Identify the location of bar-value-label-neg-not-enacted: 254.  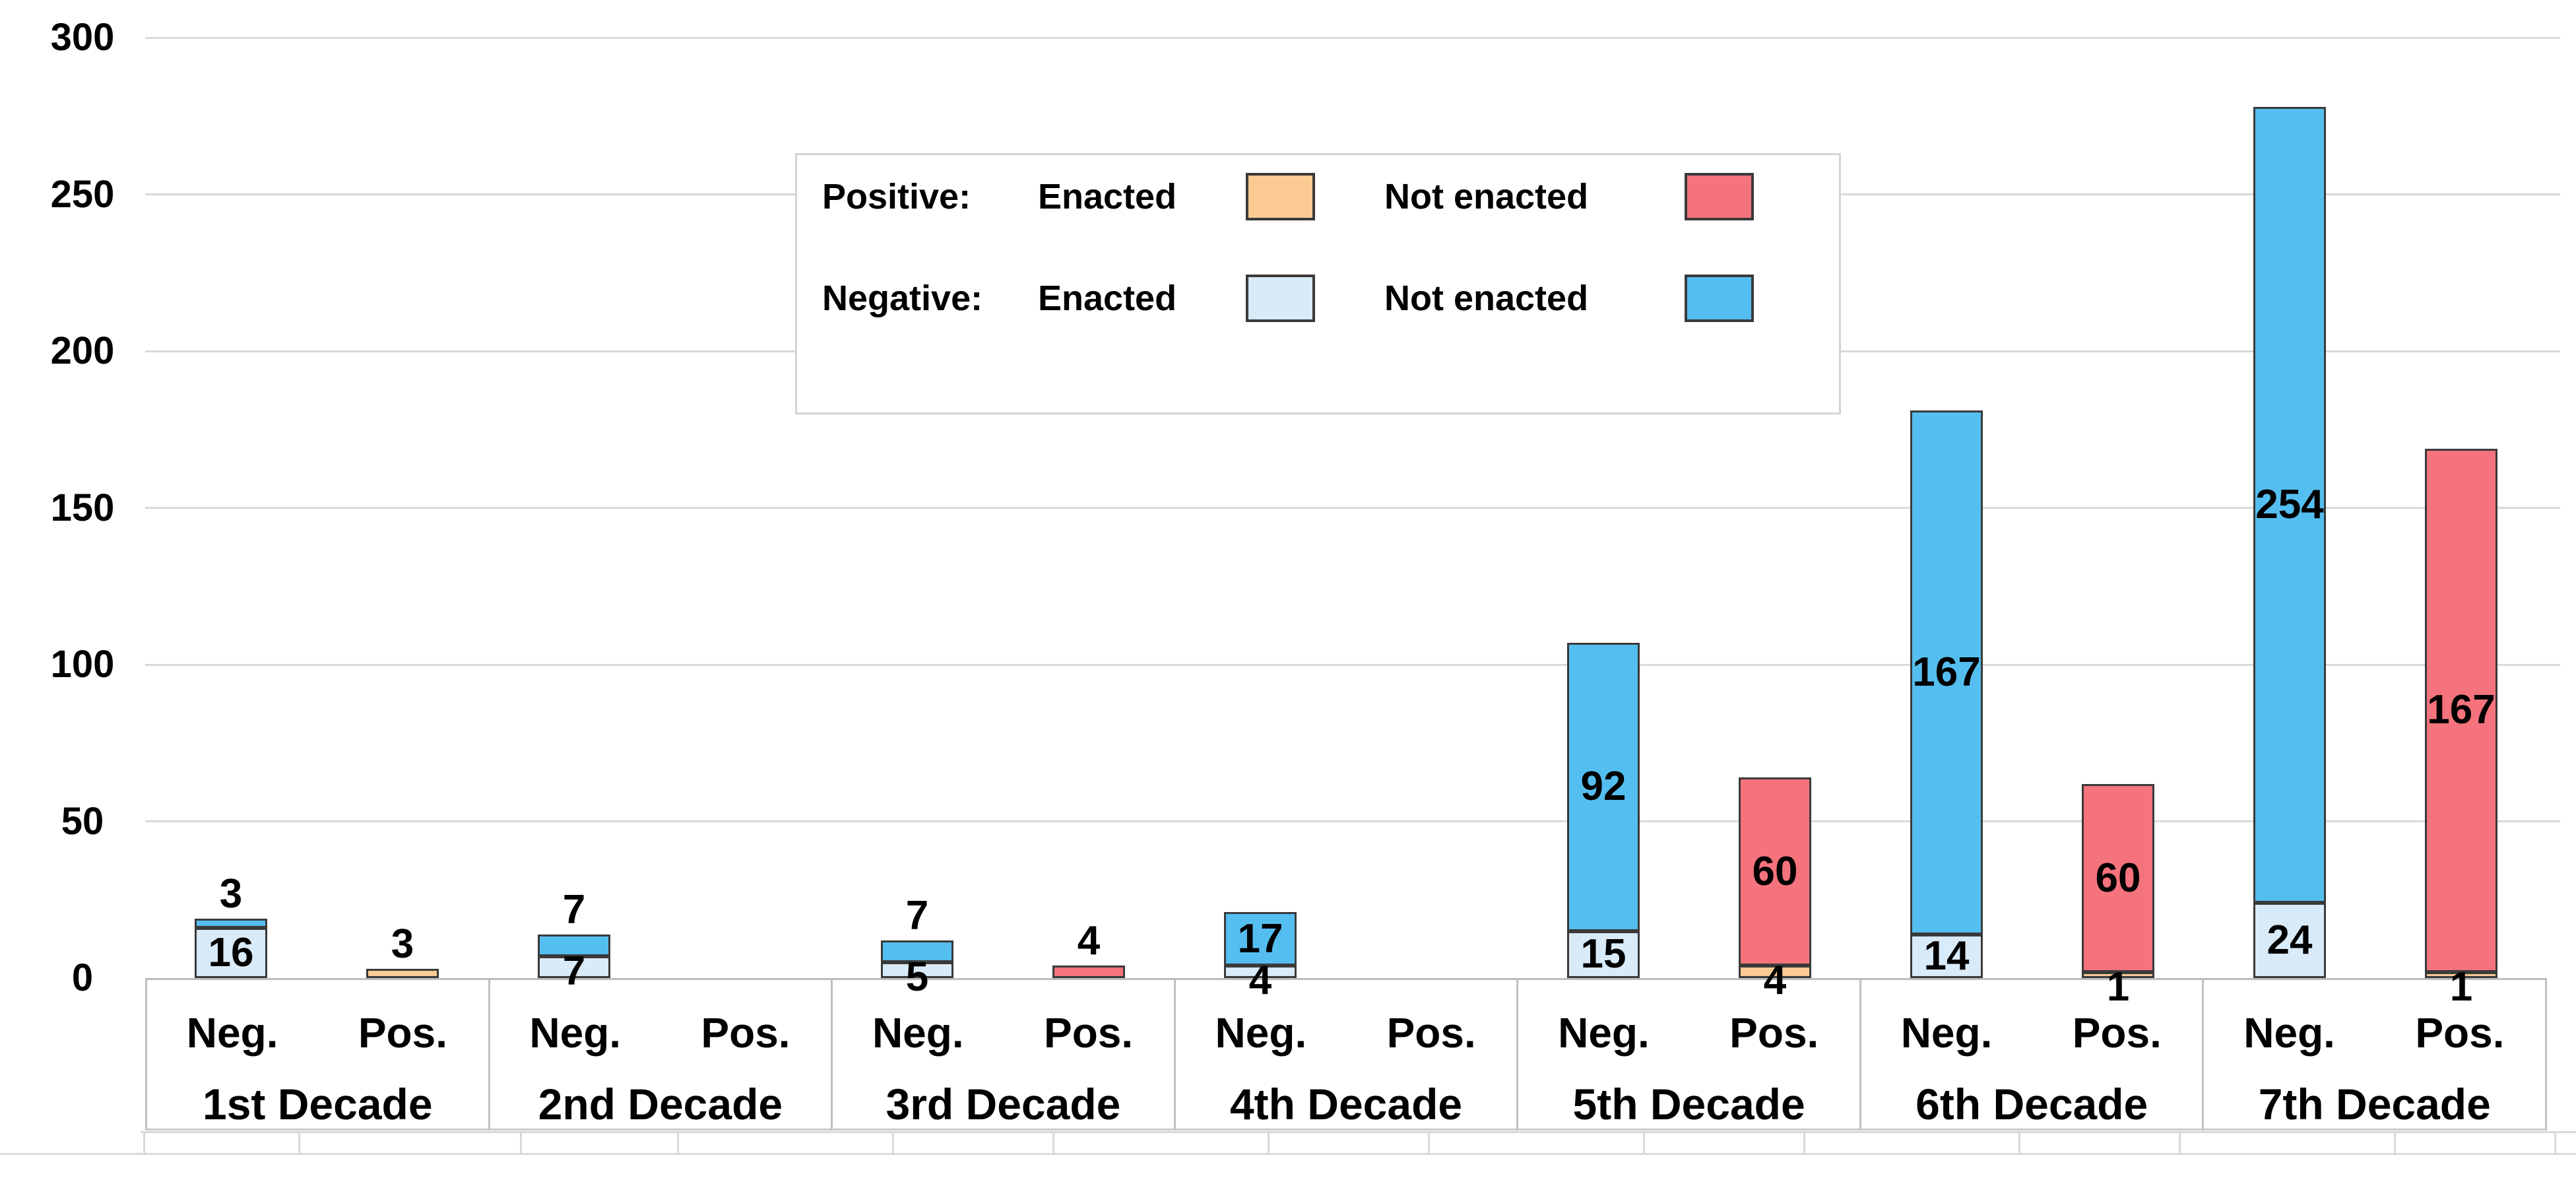
(2289, 504).